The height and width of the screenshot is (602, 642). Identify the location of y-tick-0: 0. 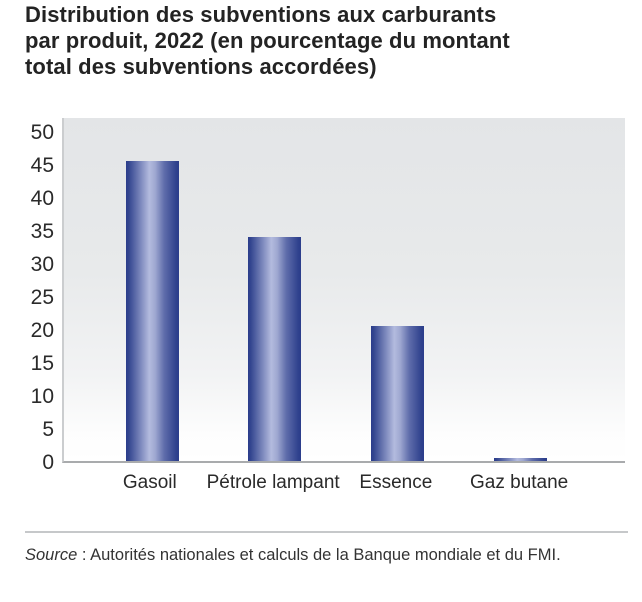
(48, 462).